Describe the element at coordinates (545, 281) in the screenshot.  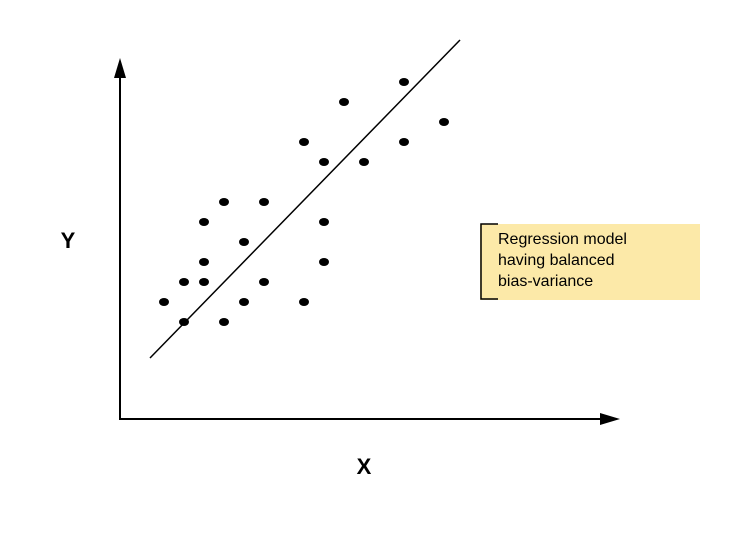
I see `annotation-line: bias-variance` at that location.